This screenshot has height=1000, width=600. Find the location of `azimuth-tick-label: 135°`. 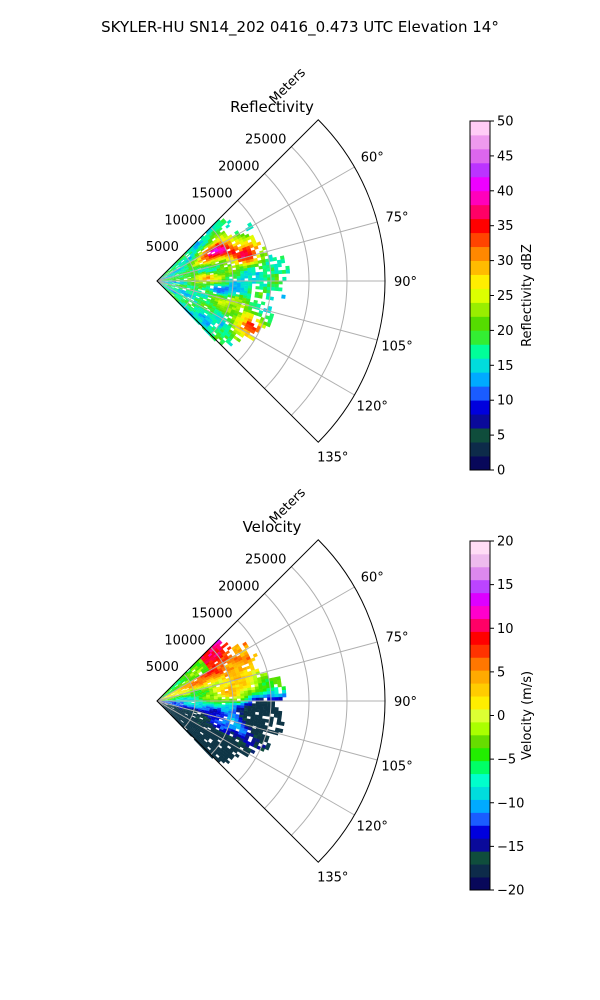

azimuth-tick-label: 135° is located at coordinates (332, 458).